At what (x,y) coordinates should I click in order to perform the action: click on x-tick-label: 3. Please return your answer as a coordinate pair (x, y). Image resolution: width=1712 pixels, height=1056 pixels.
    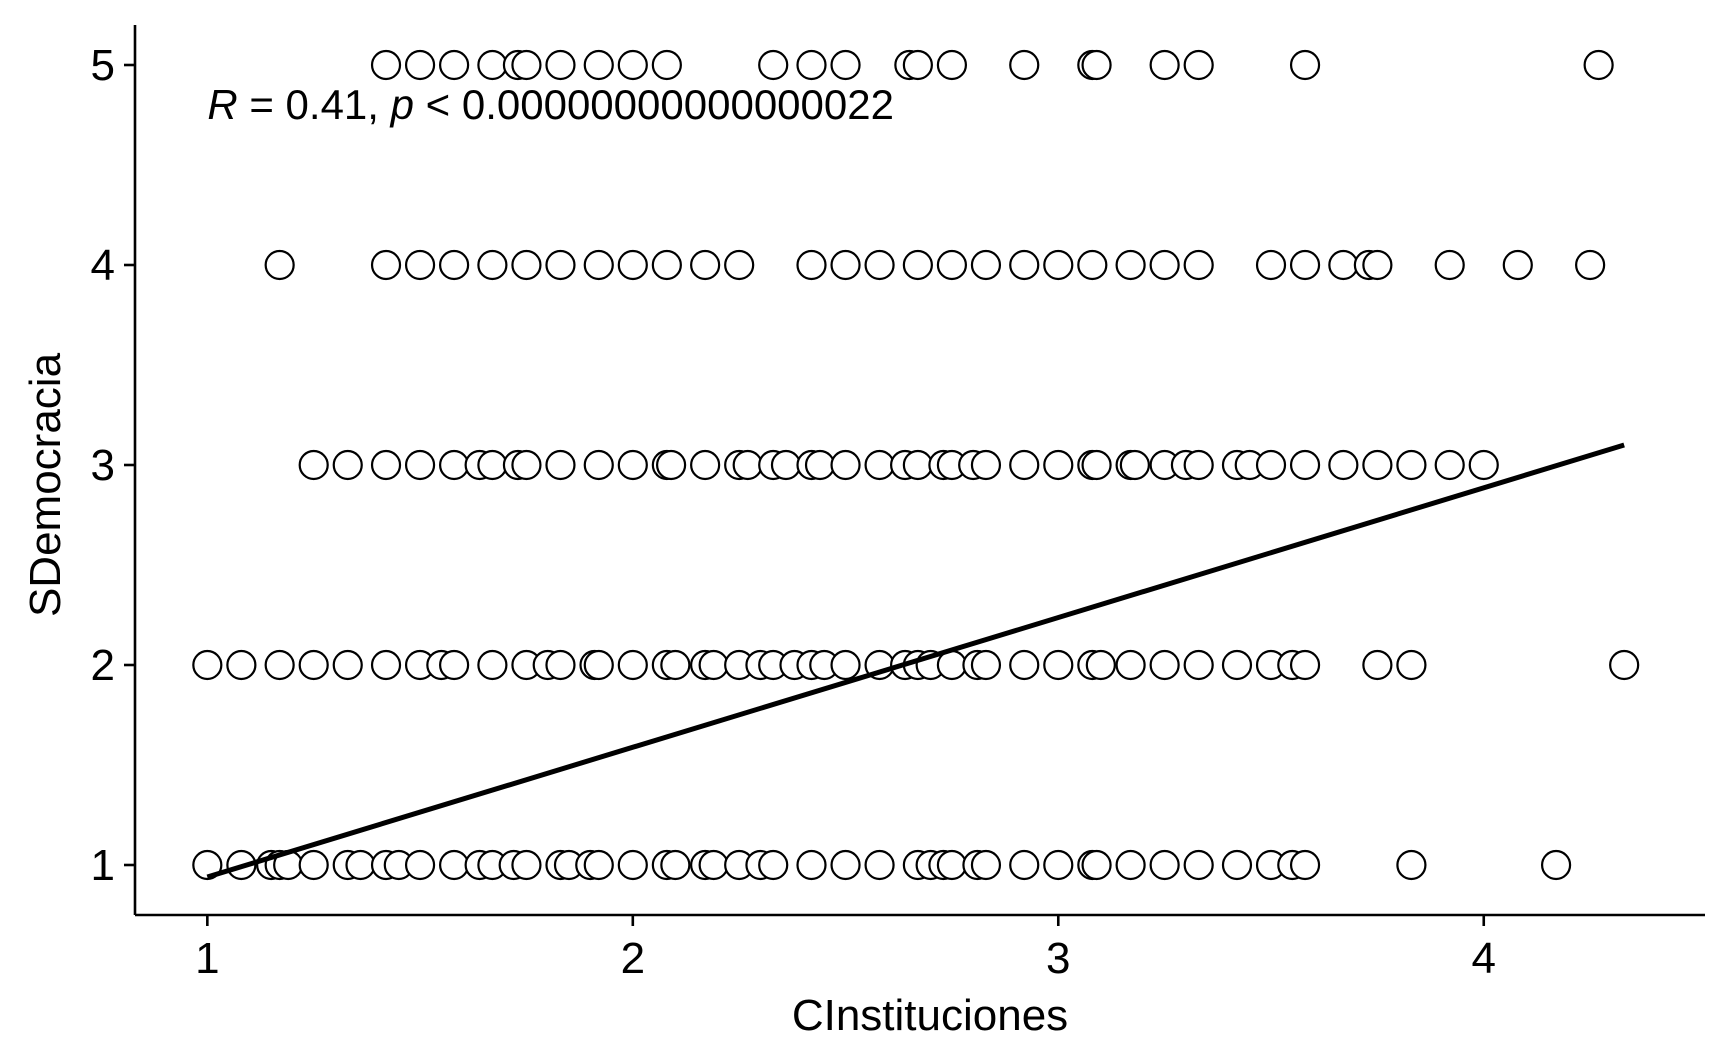
    Looking at the image, I should click on (1058, 958).